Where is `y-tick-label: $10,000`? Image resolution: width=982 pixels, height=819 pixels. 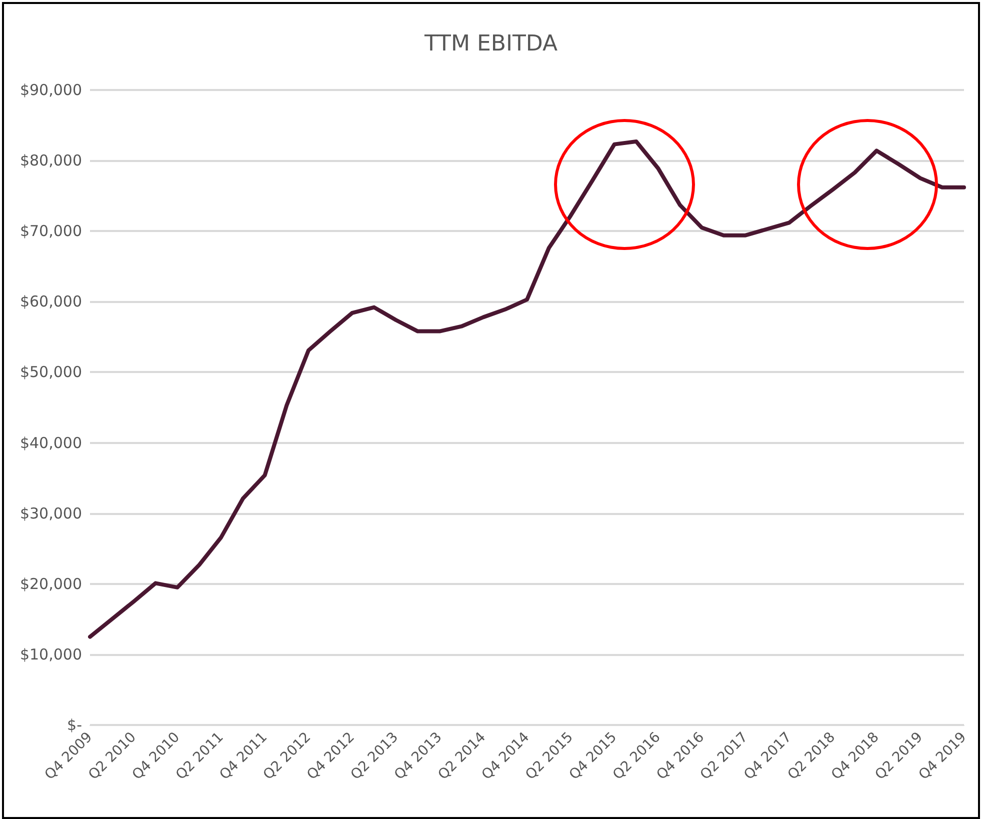
y-tick-label: $10,000 is located at coordinates (51, 654).